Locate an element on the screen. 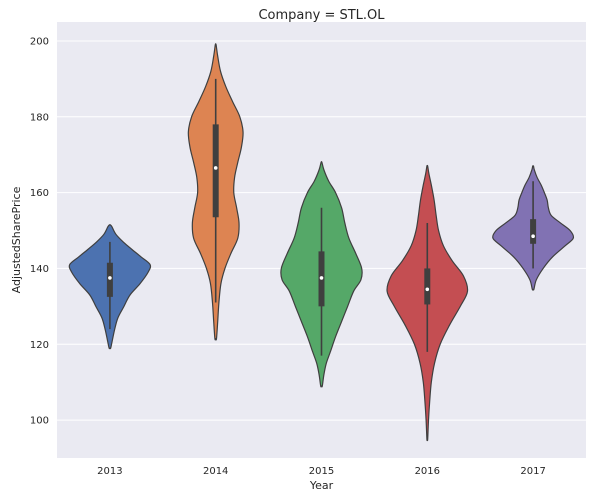 Image resolution: width=604 pixels, height=504 pixels. y-tick-labels: 100 120 140 160 180 200 is located at coordinates (39, 231).